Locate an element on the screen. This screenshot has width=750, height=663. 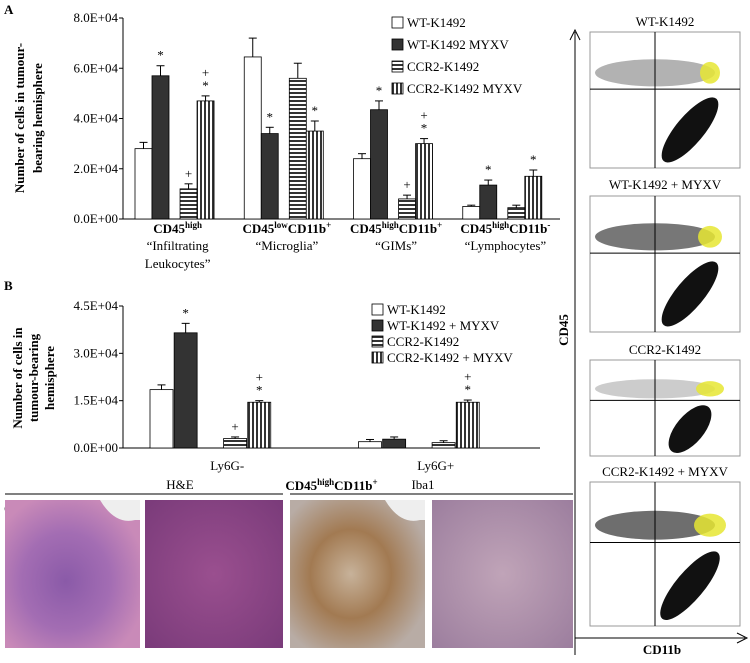
legend-label: WT-K1492 MYXV is located at coordinates (458, 44).